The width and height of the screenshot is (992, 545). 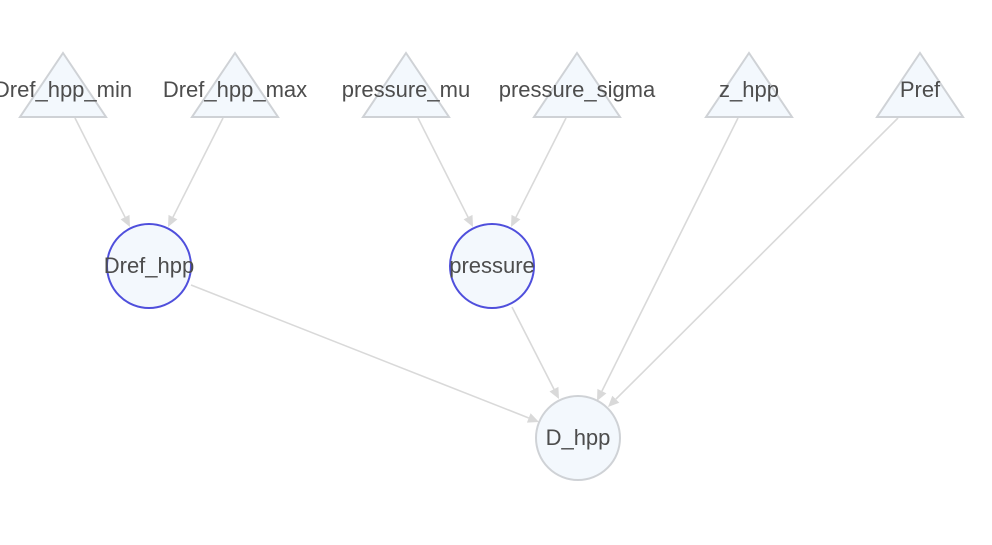 What do you see at coordinates (749, 89) in the screenshot?
I see `node-label: z_hpp` at bounding box center [749, 89].